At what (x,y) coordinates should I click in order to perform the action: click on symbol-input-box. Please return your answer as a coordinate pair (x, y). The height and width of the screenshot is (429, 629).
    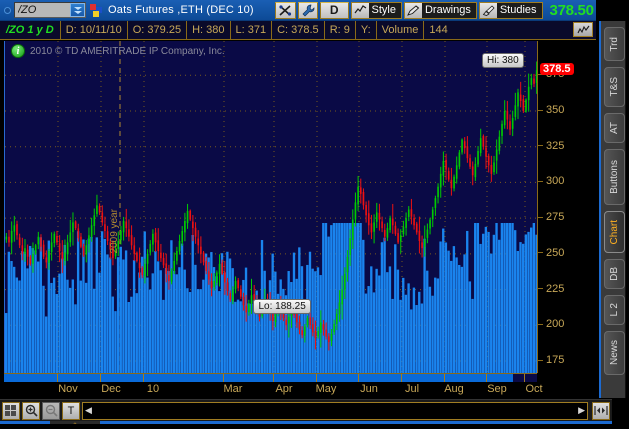
    Looking at the image, I should click on (50, 10).